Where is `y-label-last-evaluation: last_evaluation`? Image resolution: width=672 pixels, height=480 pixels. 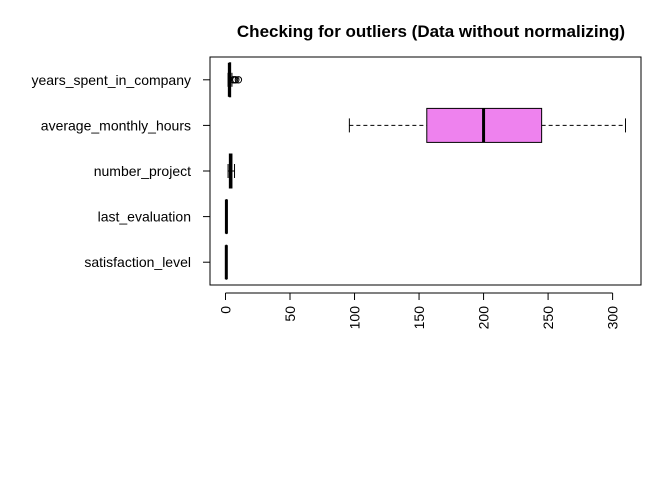
y-label-last-evaluation: last_evaluation is located at coordinates (144, 217).